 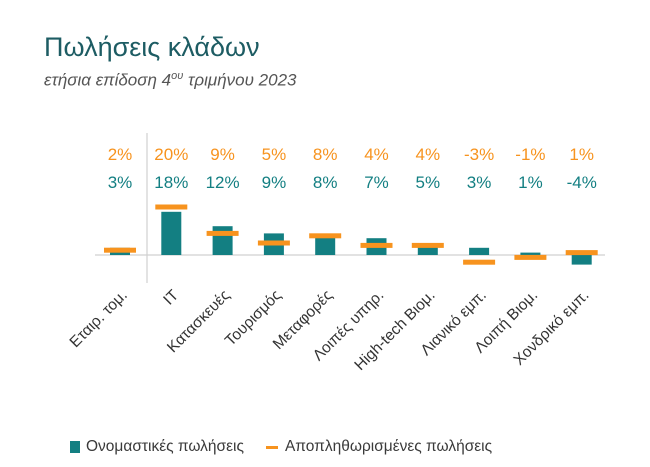 What do you see at coordinates (581, 154) in the screenshot?
I see `real-value-label: 1%` at bounding box center [581, 154].